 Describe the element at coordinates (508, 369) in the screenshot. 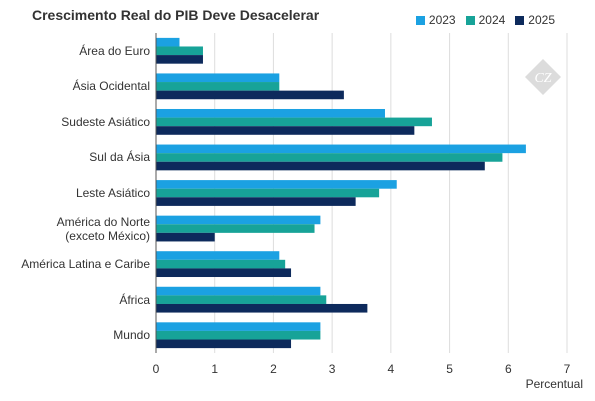

I see `x-tick-label: 6` at that location.